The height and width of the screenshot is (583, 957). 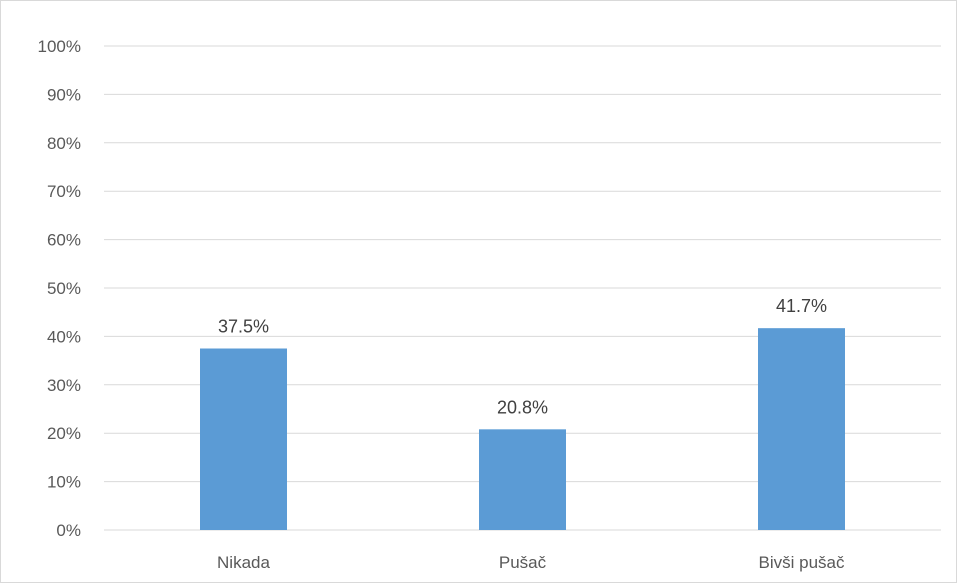 What do you see at coordinates (802, 562) in the screenshot?
I see `x-category-label: Bivši pušač` at bounding box center [802, 562].